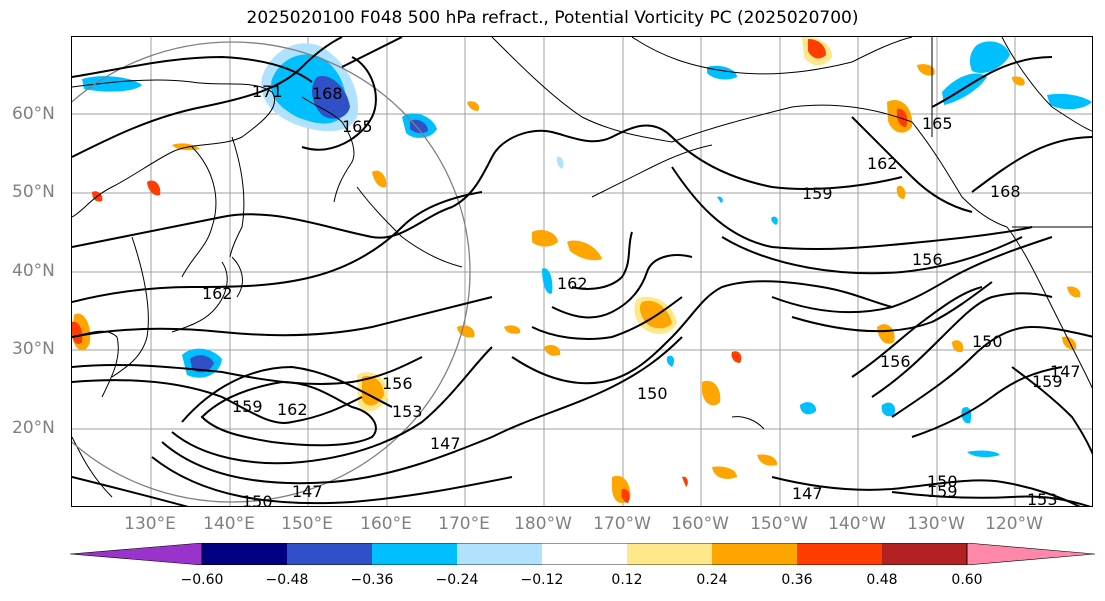 The width and height of the screenshot is (1105, 601). What do you see at coordinates (33, 349) in the screenshot?
I see `lat-label-30n: 30°N` at bounding box center [33, 349].